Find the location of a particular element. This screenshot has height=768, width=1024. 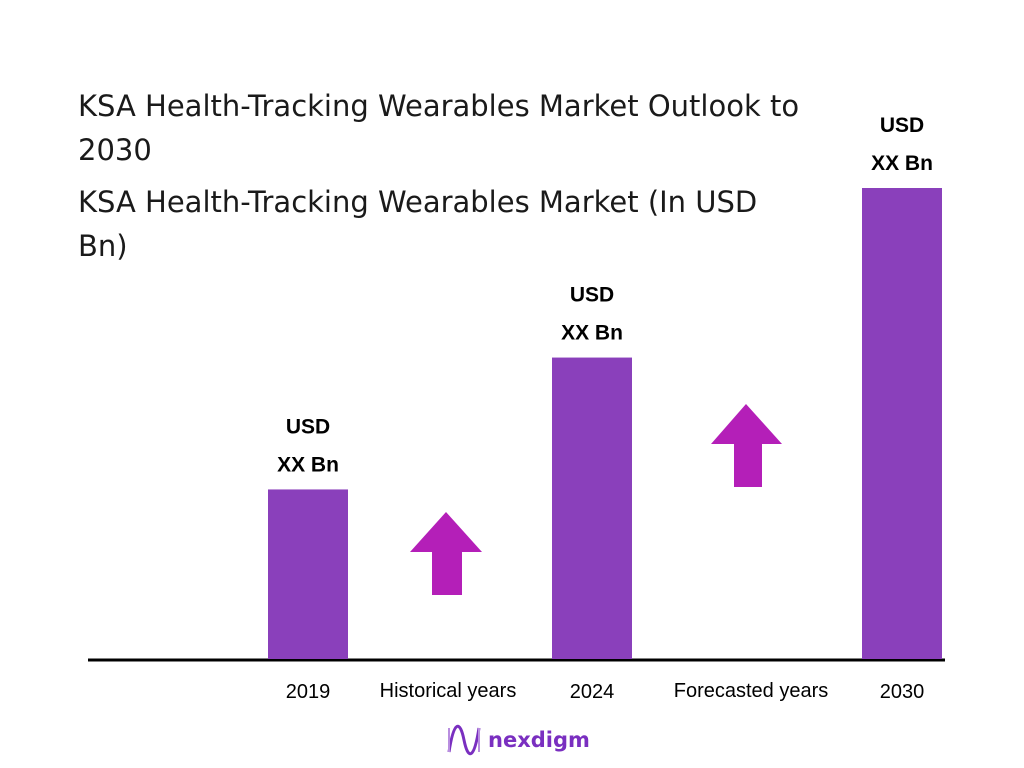

data-label-2019: USD is located at coordinates (308, 426).